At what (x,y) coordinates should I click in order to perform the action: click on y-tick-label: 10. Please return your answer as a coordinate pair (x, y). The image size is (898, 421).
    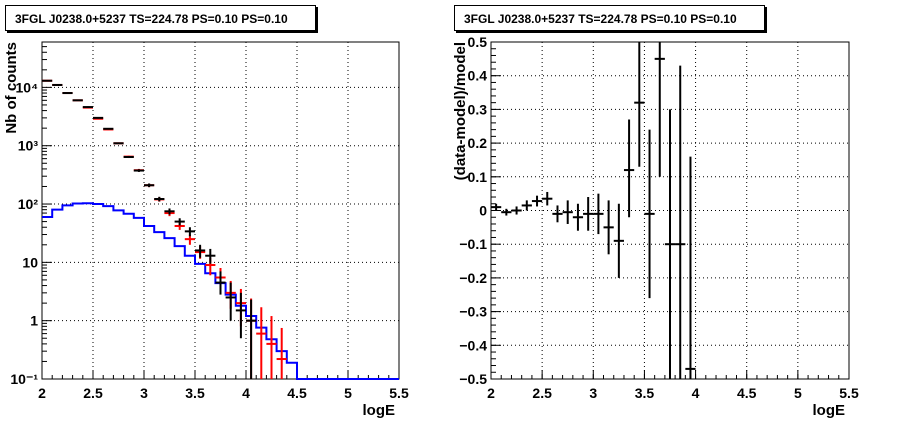
    Looking at the image, I should click on (30, 262).